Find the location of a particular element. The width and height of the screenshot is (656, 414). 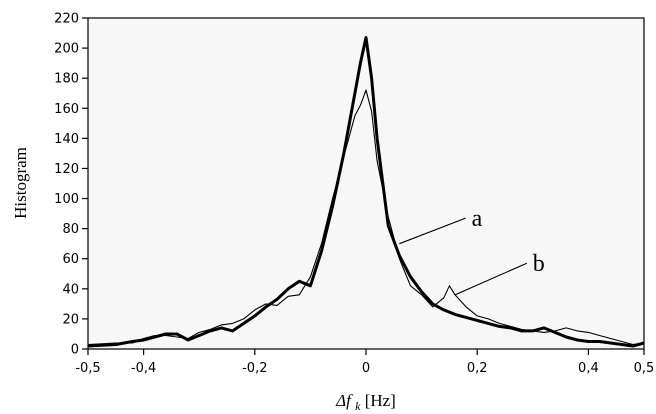

y-tick-label: 0 is located at coordinates (75, 350).